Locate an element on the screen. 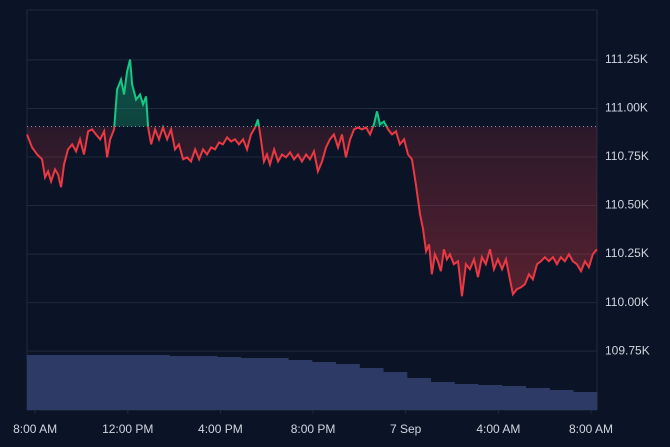 Image resolution: width=670 pixels, height=447 pixels. x-tick-label: 12:00 PM is located at coordinates (127, 429).